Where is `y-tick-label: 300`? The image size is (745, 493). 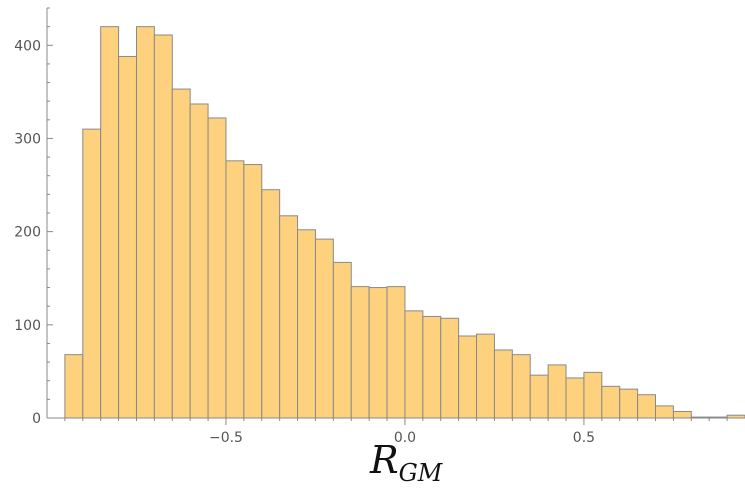
y-tick-label: 300 is located at coordinates (27, 139).